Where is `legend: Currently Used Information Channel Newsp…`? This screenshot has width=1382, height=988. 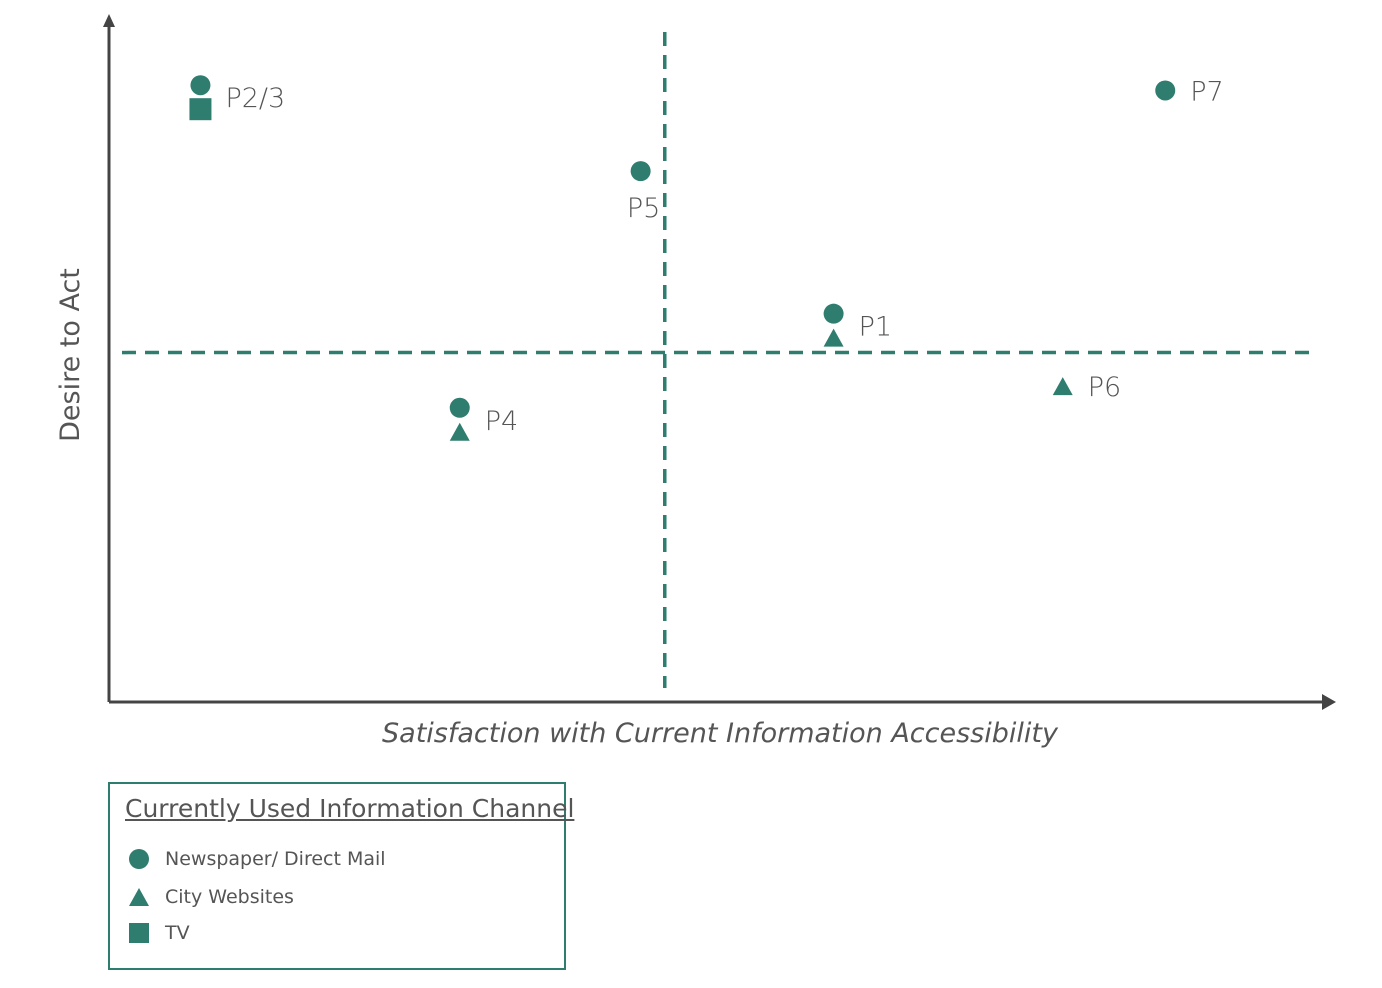
legend: Currently Used Information Channel Newsp… is located at coordinates (341, 876).